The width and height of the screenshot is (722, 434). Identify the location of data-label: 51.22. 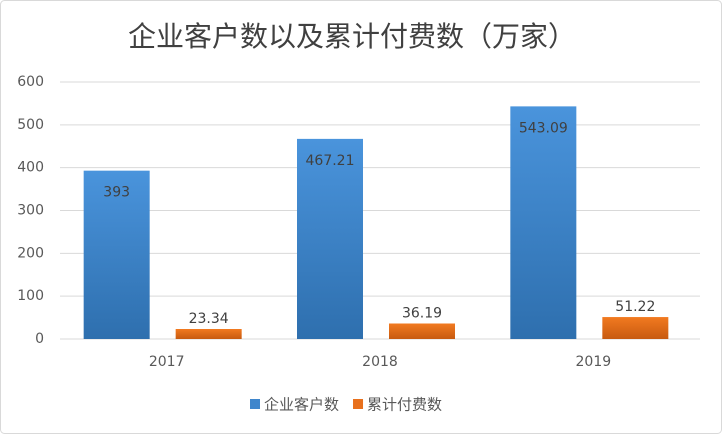
(635, 307).